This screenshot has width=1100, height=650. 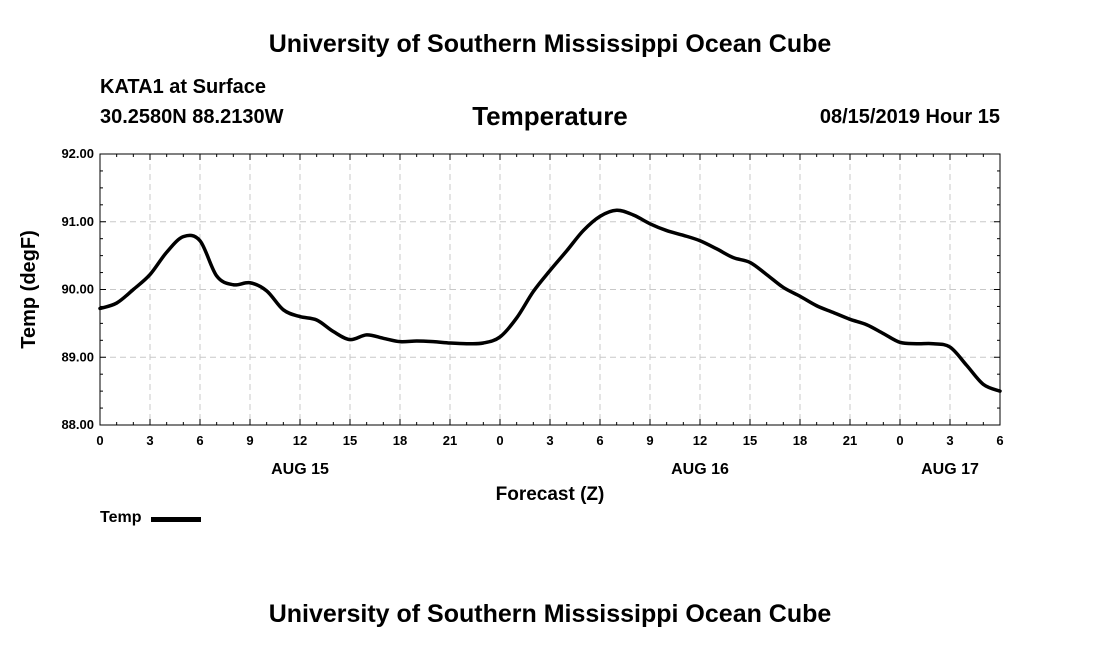 What do you see at coordinates (176, 519) in the screenshot?
I see `legend-swatch` at bounding box center [176, 519].